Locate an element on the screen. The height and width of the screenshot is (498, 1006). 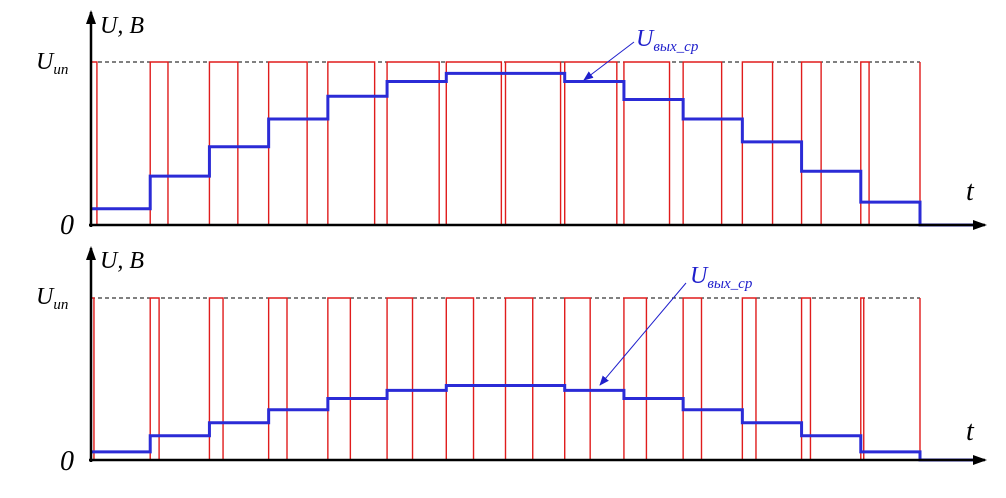
average-voltage-staircase-bottom is located at coordinates (533, 422).